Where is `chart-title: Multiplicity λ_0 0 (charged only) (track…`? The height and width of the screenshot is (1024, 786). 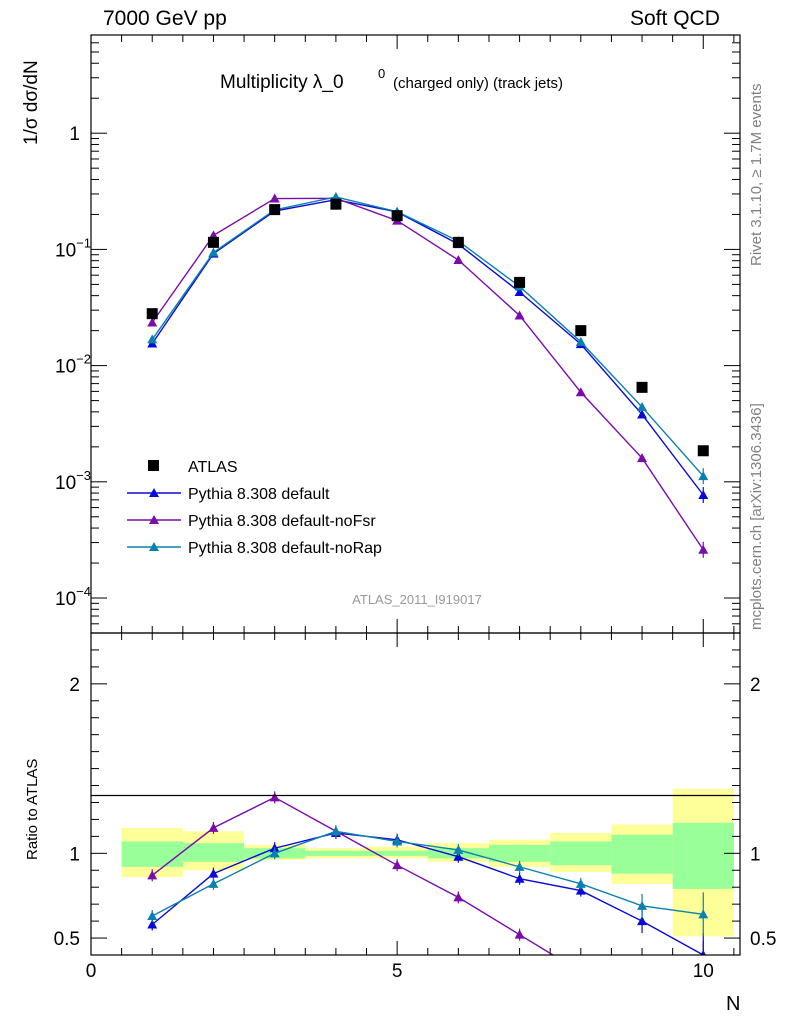 chart-title: Multiplicity λ_0 0 (charged only) (track… is located at coordinates (391, 79).